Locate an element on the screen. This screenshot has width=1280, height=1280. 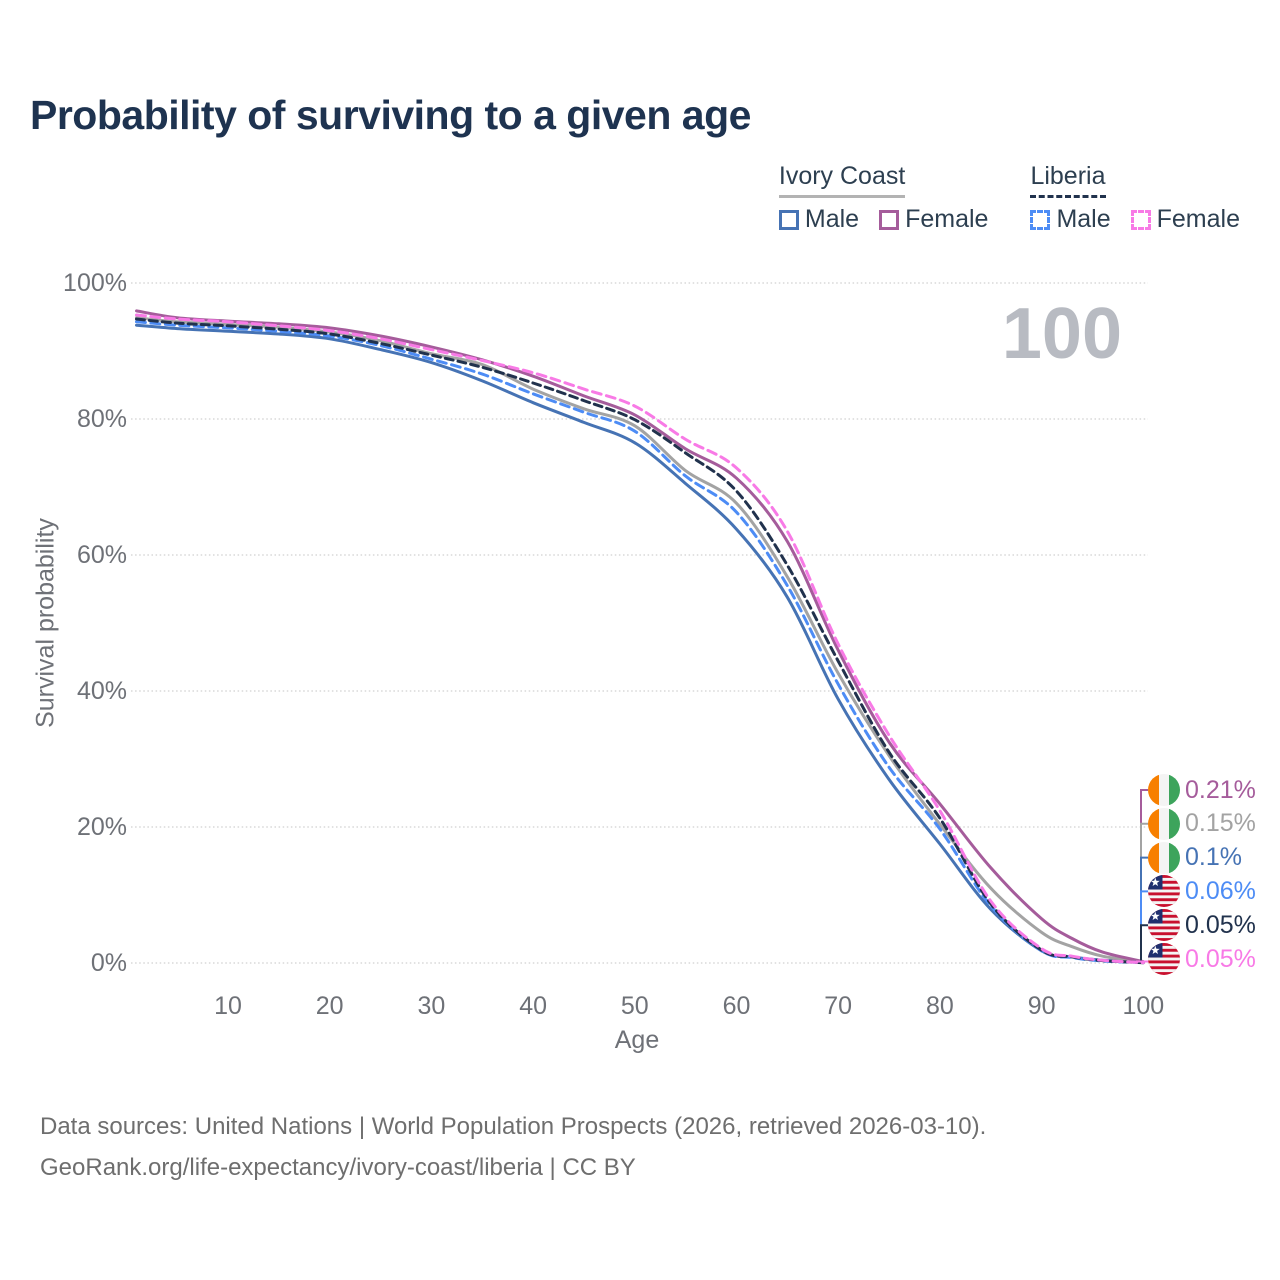
hover-age-watermark: 100 is located at coordinates (1061, 334).